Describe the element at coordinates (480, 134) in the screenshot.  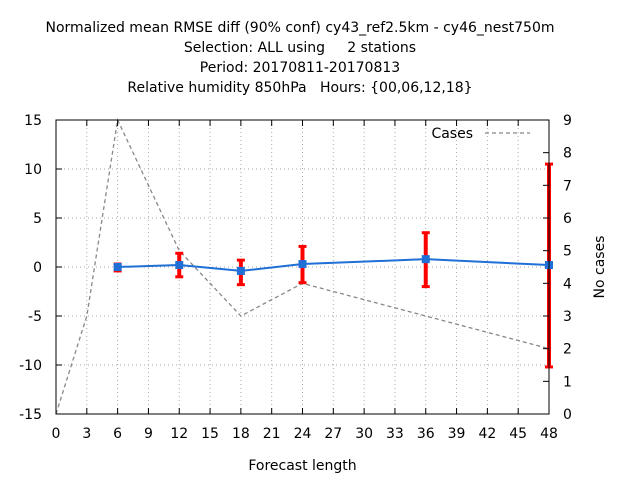
I see `legend: Cases` at that location.